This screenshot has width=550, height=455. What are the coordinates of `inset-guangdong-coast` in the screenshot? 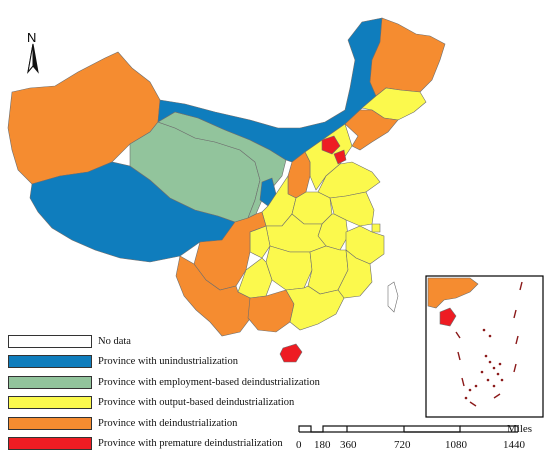 It's located at (453, 293).